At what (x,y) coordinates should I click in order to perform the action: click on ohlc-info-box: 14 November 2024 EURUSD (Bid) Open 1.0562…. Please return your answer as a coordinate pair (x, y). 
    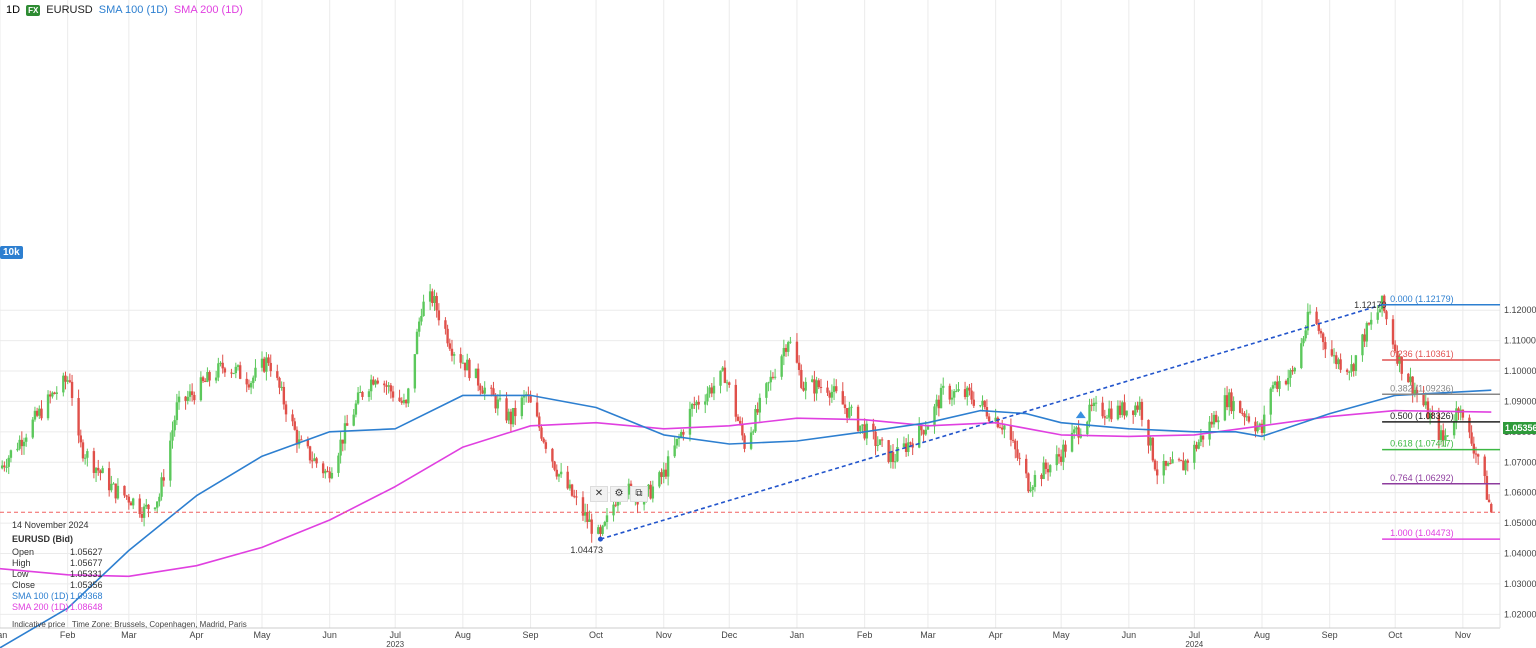
    Looking at the image, I should click on (70, 566).